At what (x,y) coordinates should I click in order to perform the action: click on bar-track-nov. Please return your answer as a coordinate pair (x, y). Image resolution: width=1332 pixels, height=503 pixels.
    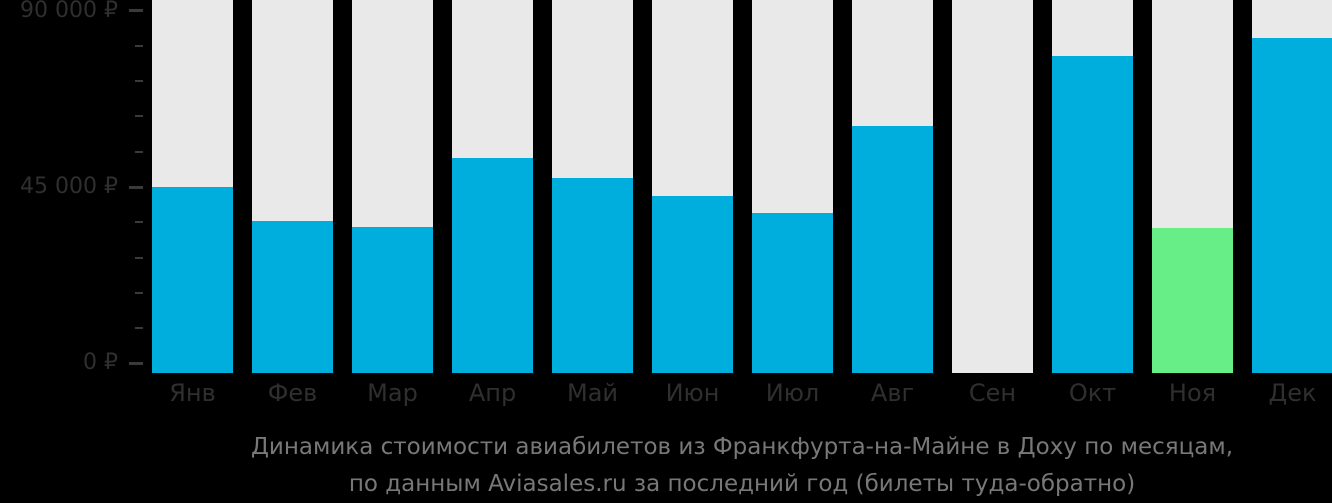
    Looking at the image, I should click on (1192, 186).